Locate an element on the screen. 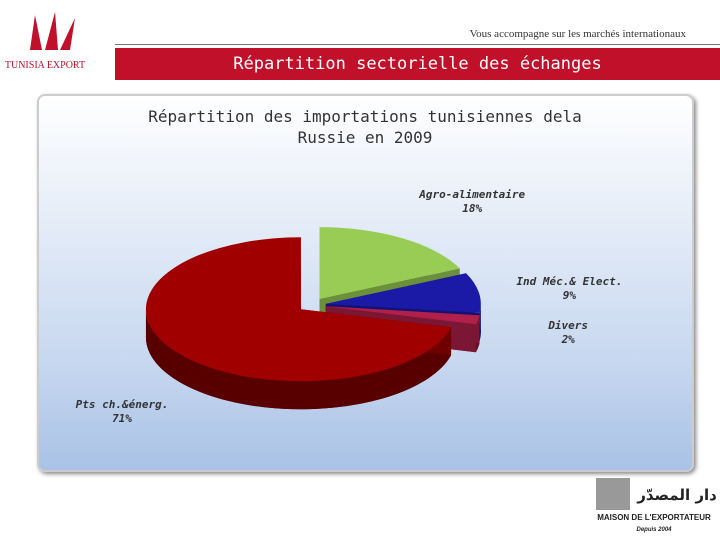  logo-mark is located at coordinates (52, 31).